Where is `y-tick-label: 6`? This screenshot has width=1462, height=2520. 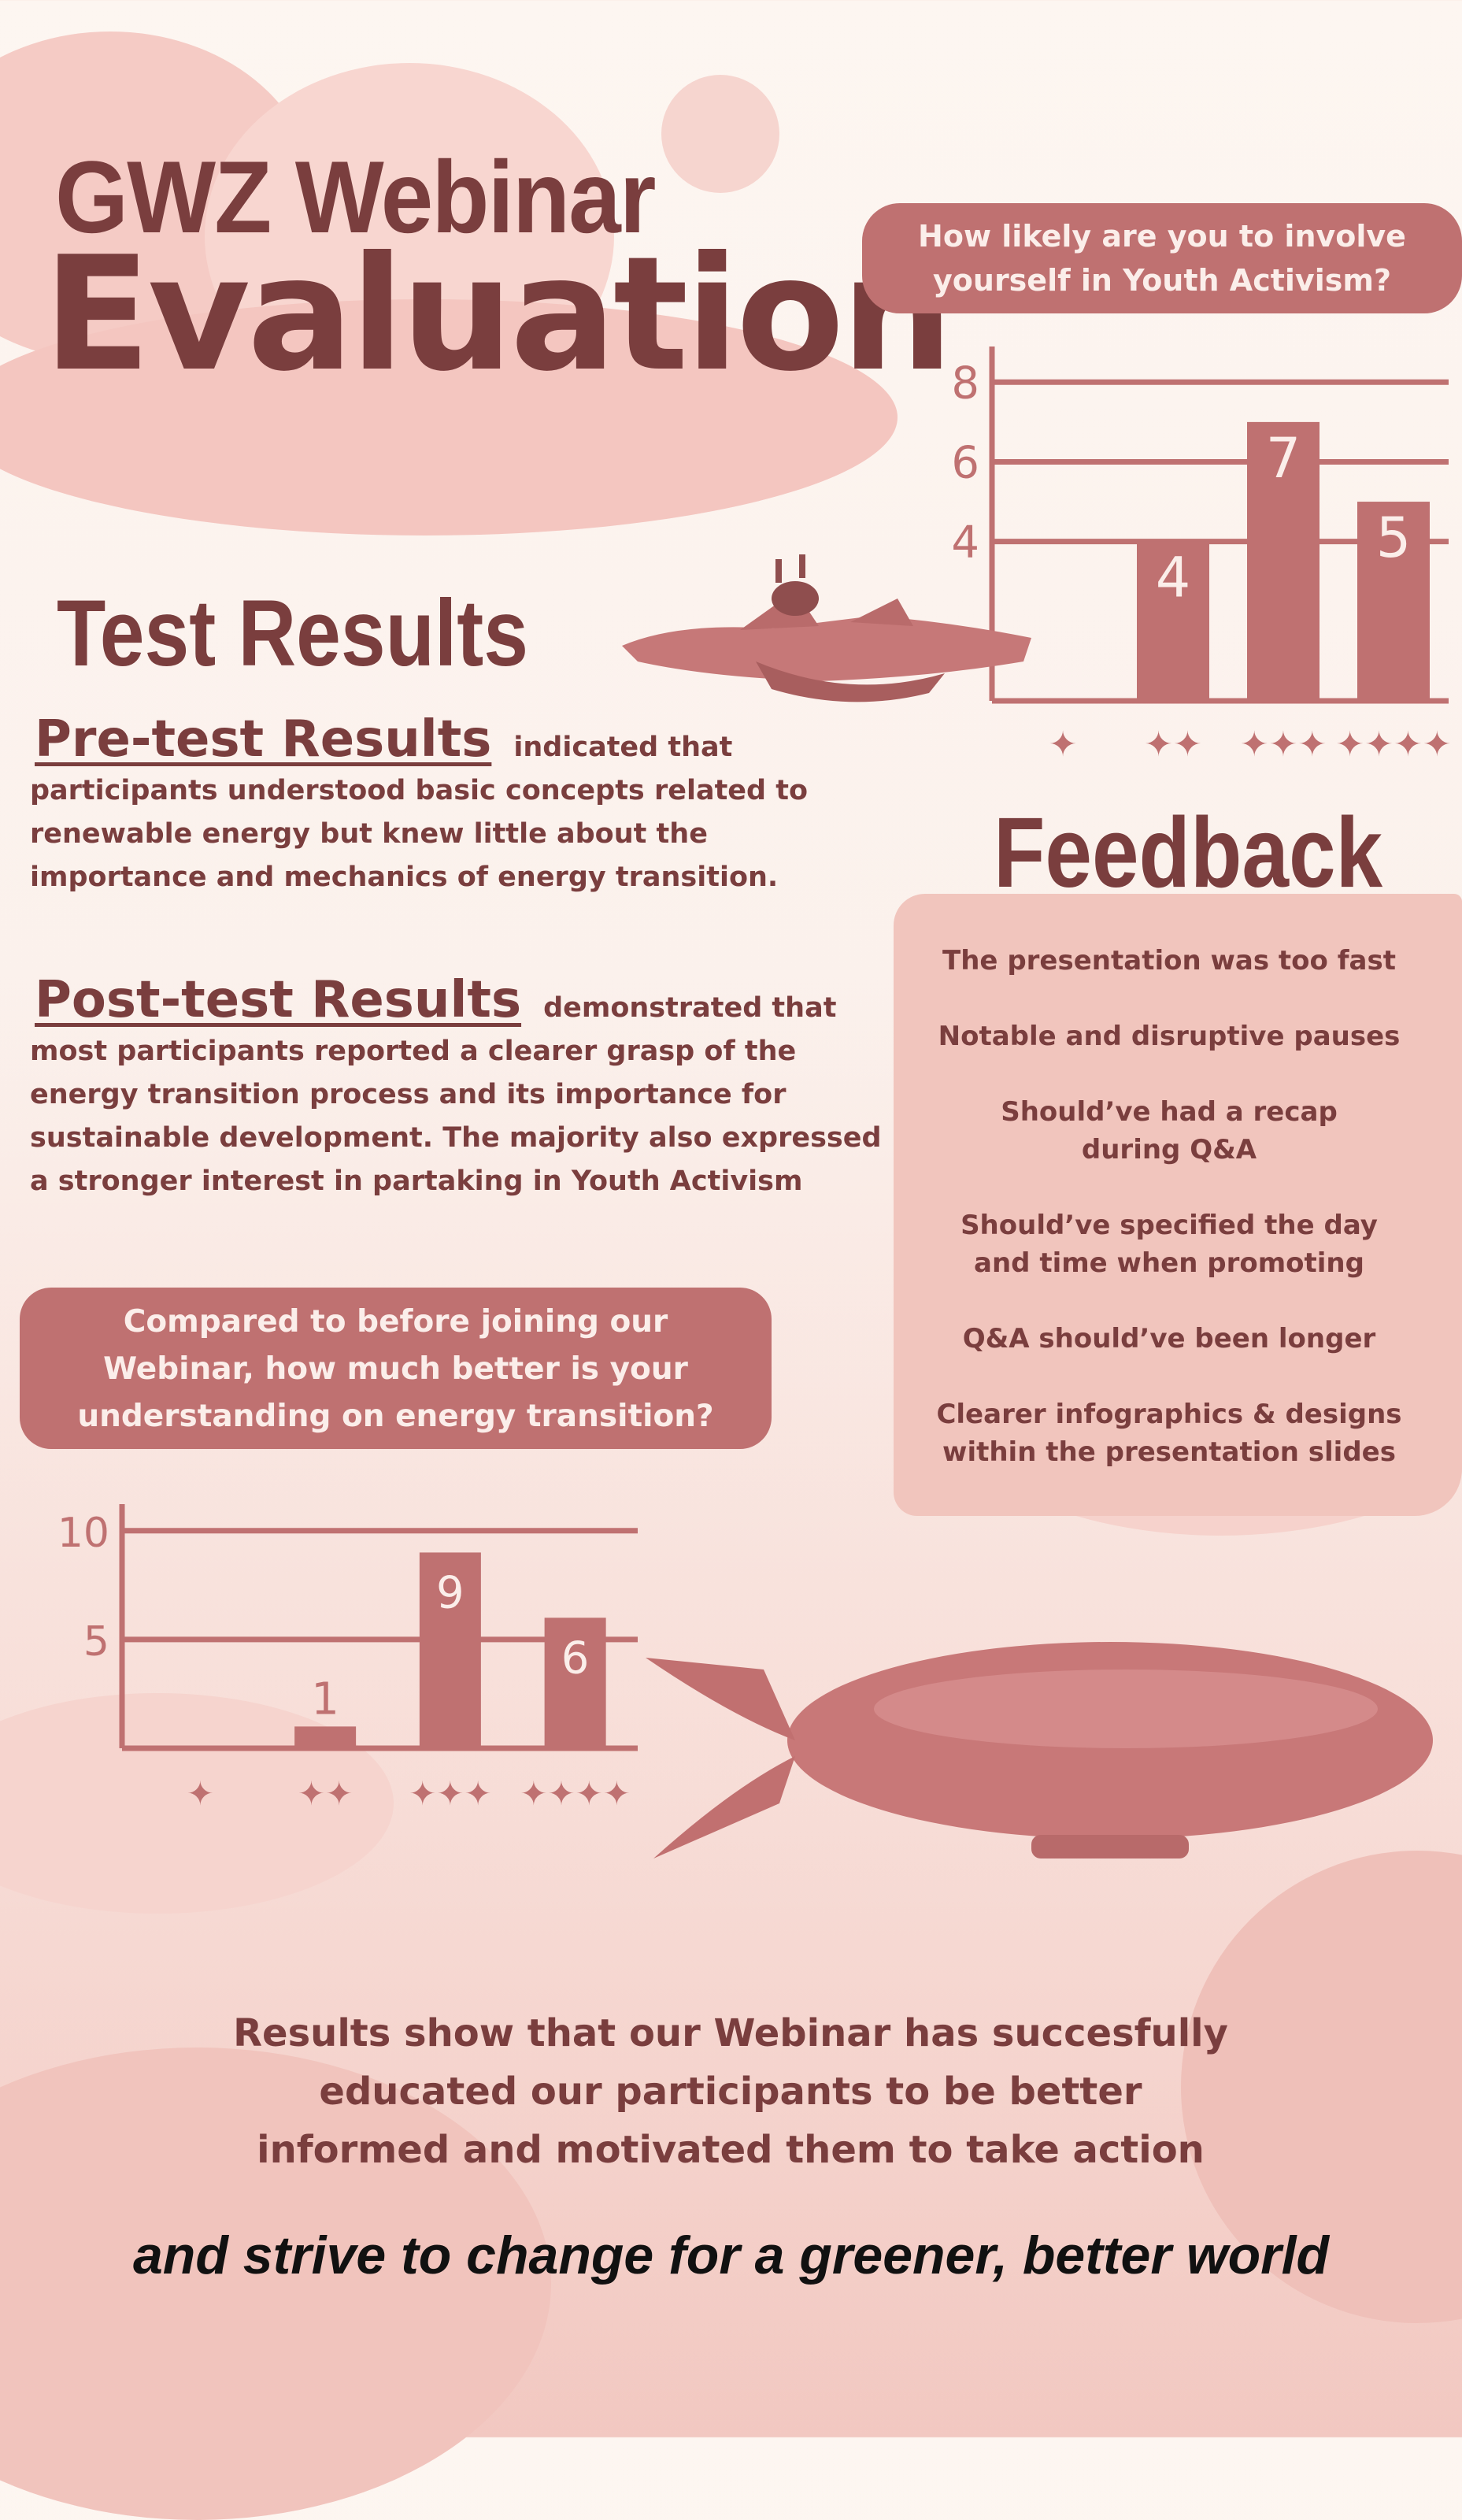 y-tick-label: 6 is located at coordinates (965, 462).